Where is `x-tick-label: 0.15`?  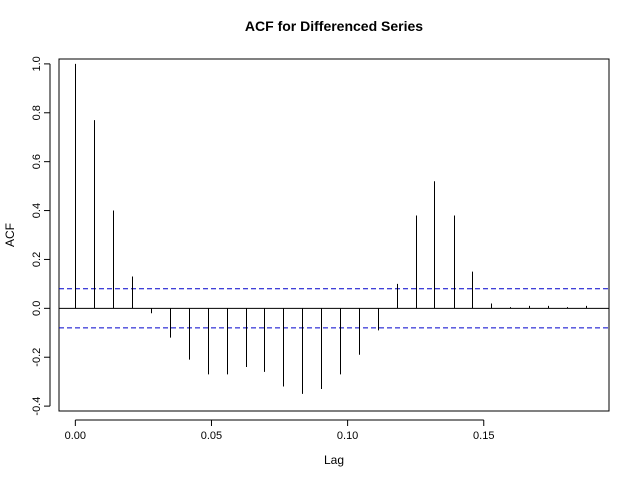
x-tick-label: 0.15 is located at coordinates (483, 436).